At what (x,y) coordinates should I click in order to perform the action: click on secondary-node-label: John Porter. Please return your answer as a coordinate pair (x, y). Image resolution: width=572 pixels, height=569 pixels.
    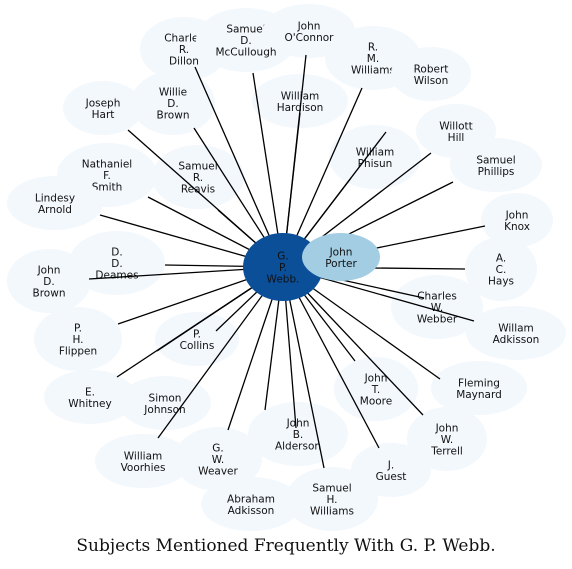
    Looking at the image, I should click on (341, 258).